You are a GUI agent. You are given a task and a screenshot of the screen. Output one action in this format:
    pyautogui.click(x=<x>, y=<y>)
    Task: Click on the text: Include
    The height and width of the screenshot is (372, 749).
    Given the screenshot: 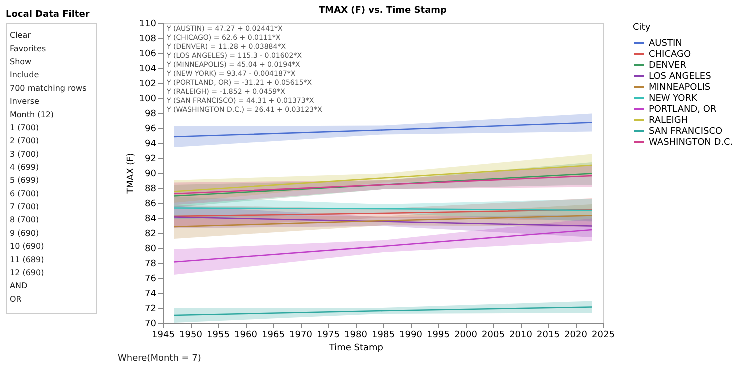 What is the action you would take?
    pyautogui.click(x=25, y=75)
    